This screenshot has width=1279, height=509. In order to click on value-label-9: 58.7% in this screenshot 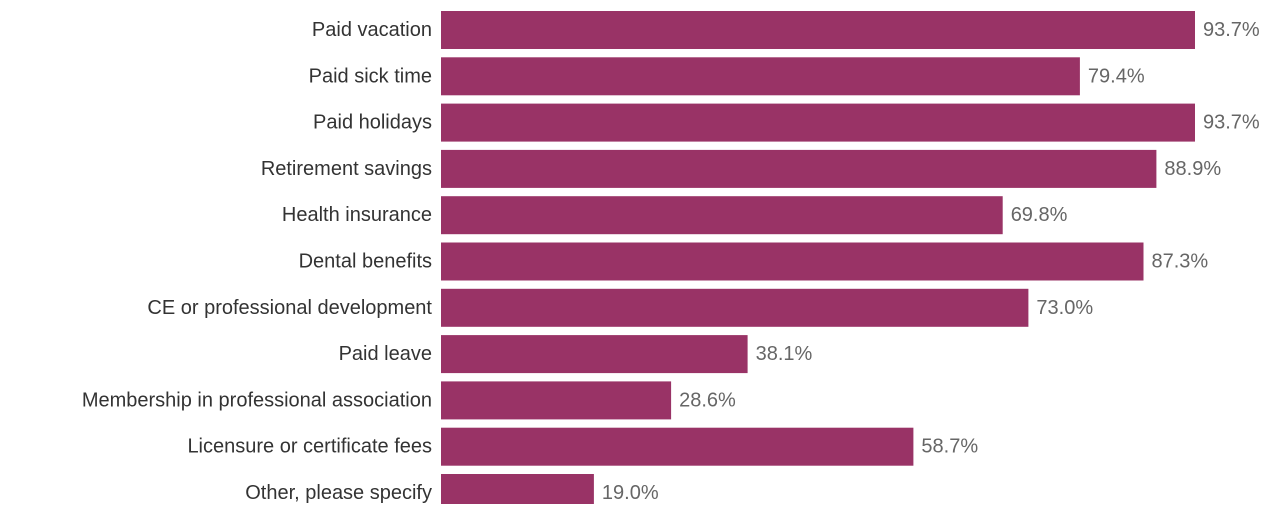, I will do `click(949, 447)`.